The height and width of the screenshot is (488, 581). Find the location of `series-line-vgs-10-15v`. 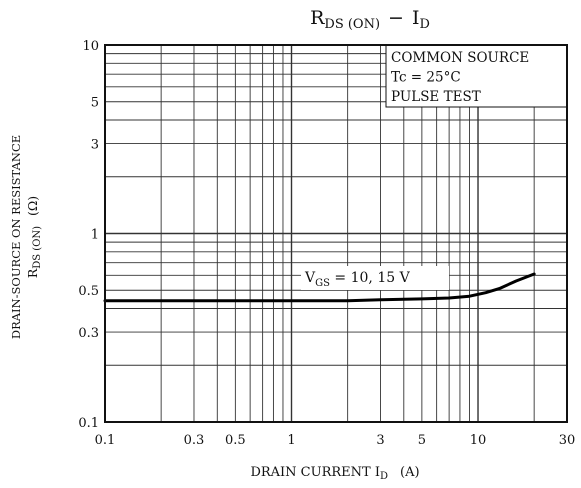

series-line-vgs-10-15v is located at coordinates (319, 287).